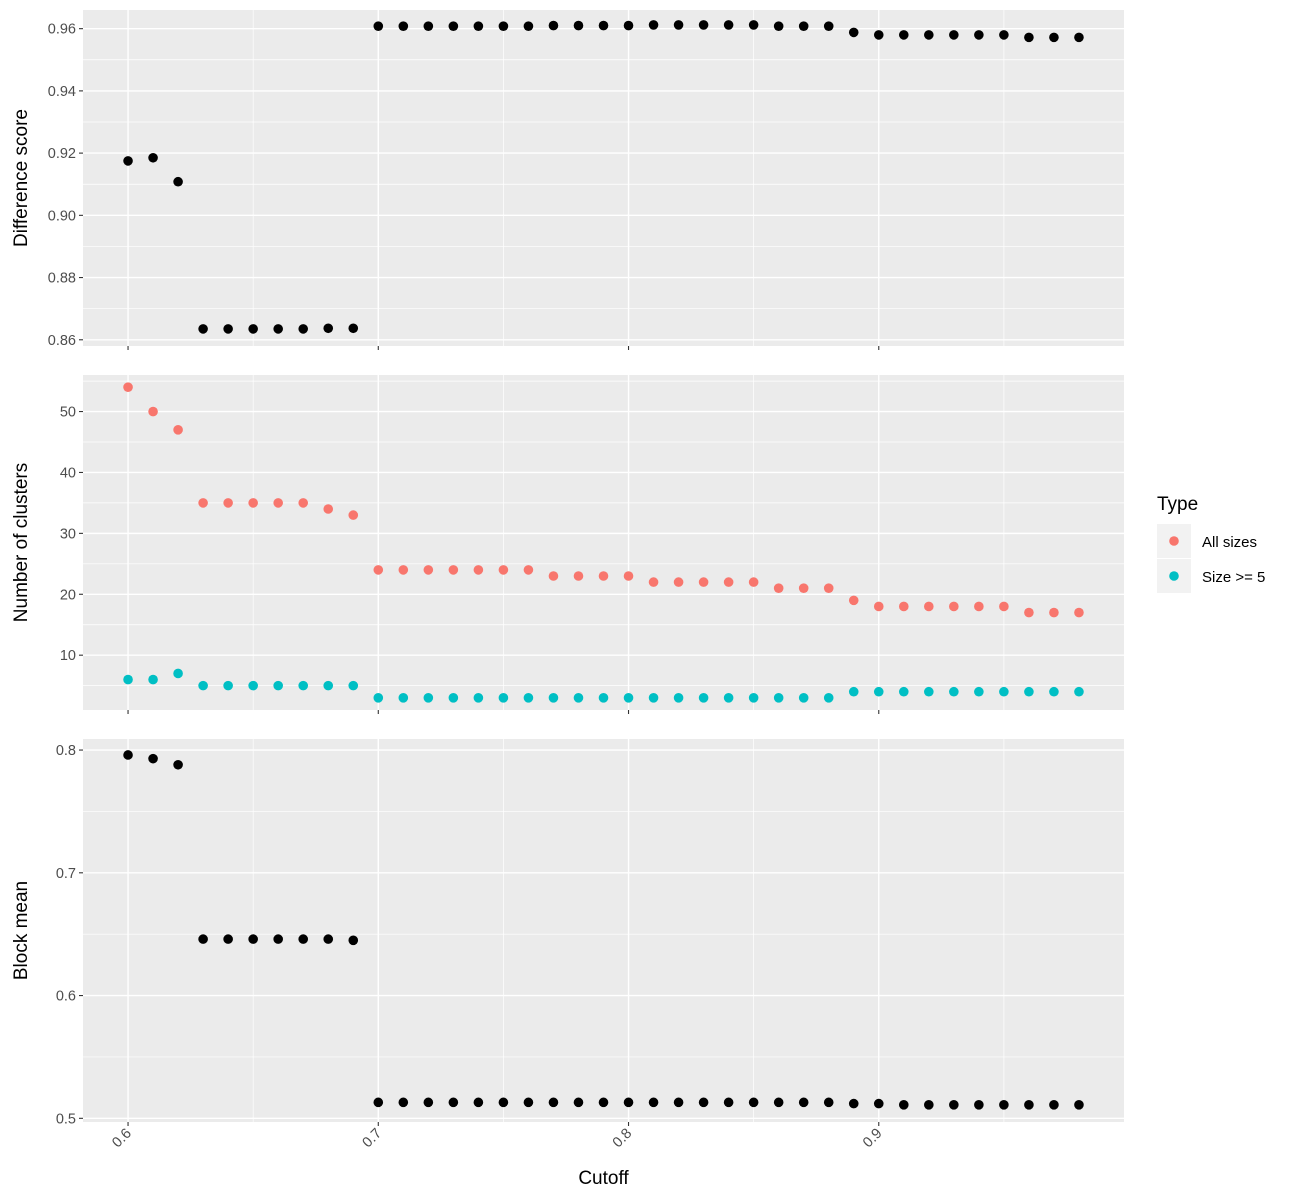 The width and height of the screenshot is (1300, 1200). What do you see at coordinates (68, 656) in the screenshot?
I see `y-tick-label: 10` at bounding box center [68, 656].